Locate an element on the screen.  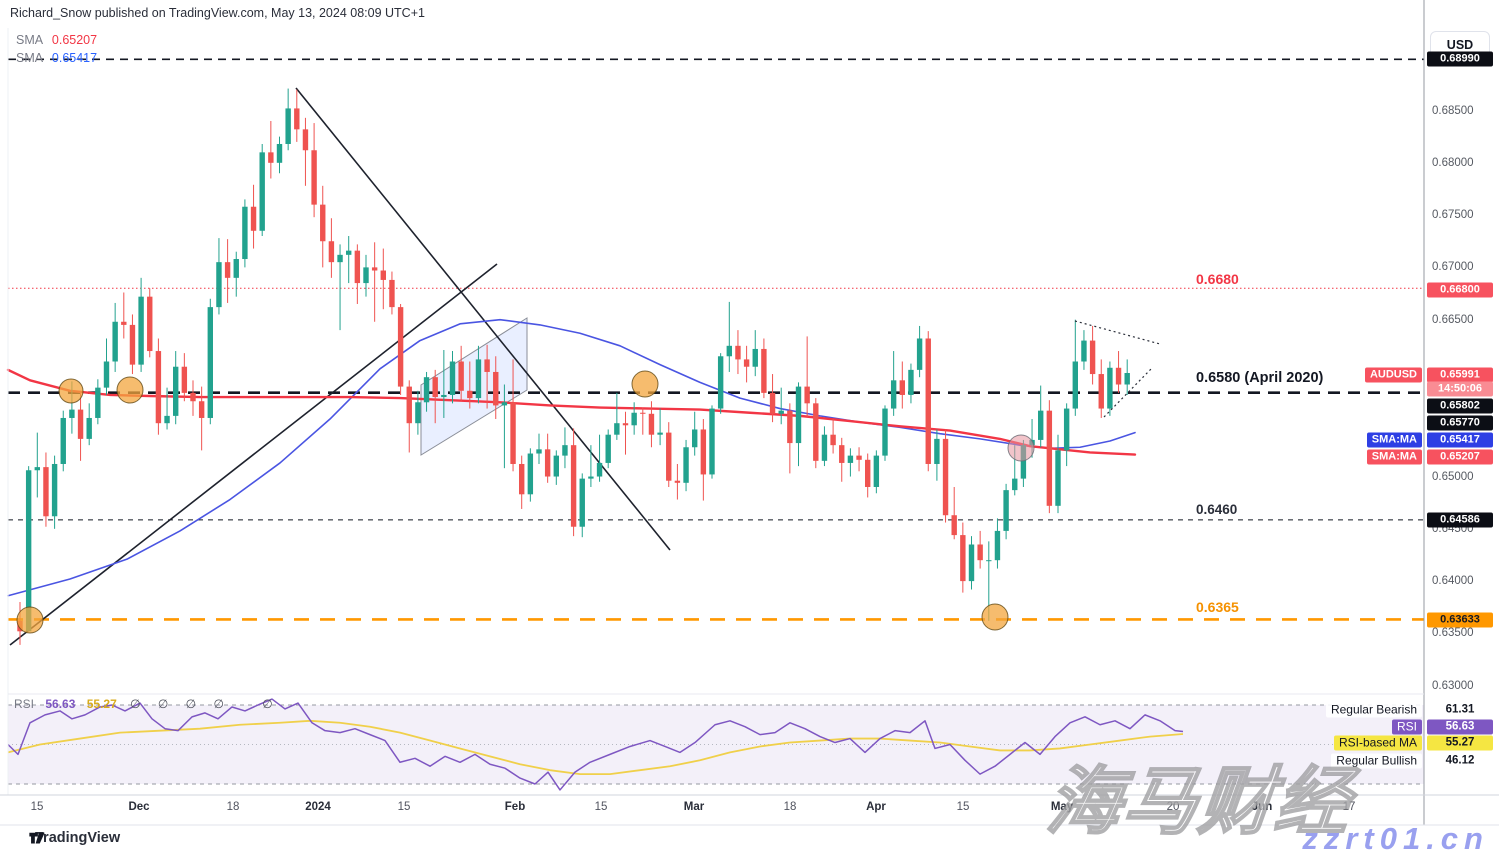
rsi-row-label: Regular Bullish is located at coordinates (1376, 761).